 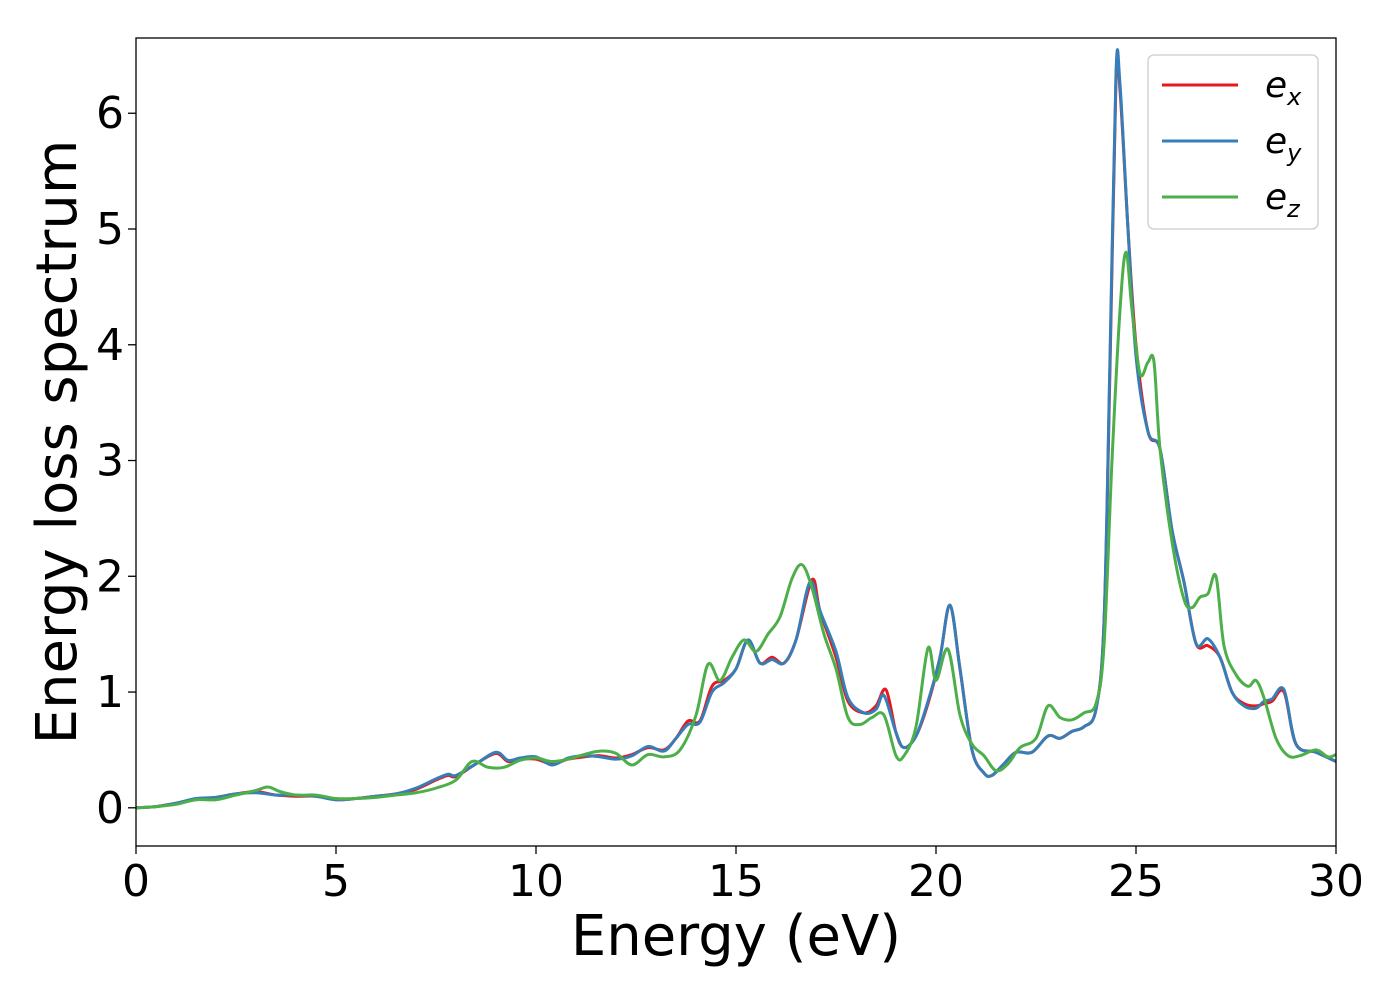 What do you see at coordinates (110, 808) in the screenshot?
I see `y-tick-label: 0` at bounding box center [110, 808].